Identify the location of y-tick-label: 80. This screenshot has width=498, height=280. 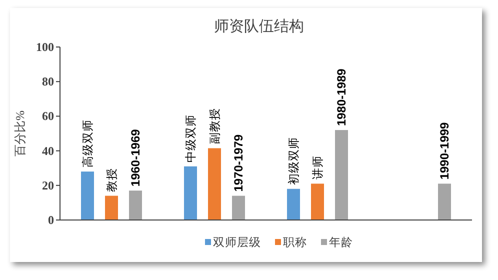
(48, 81).